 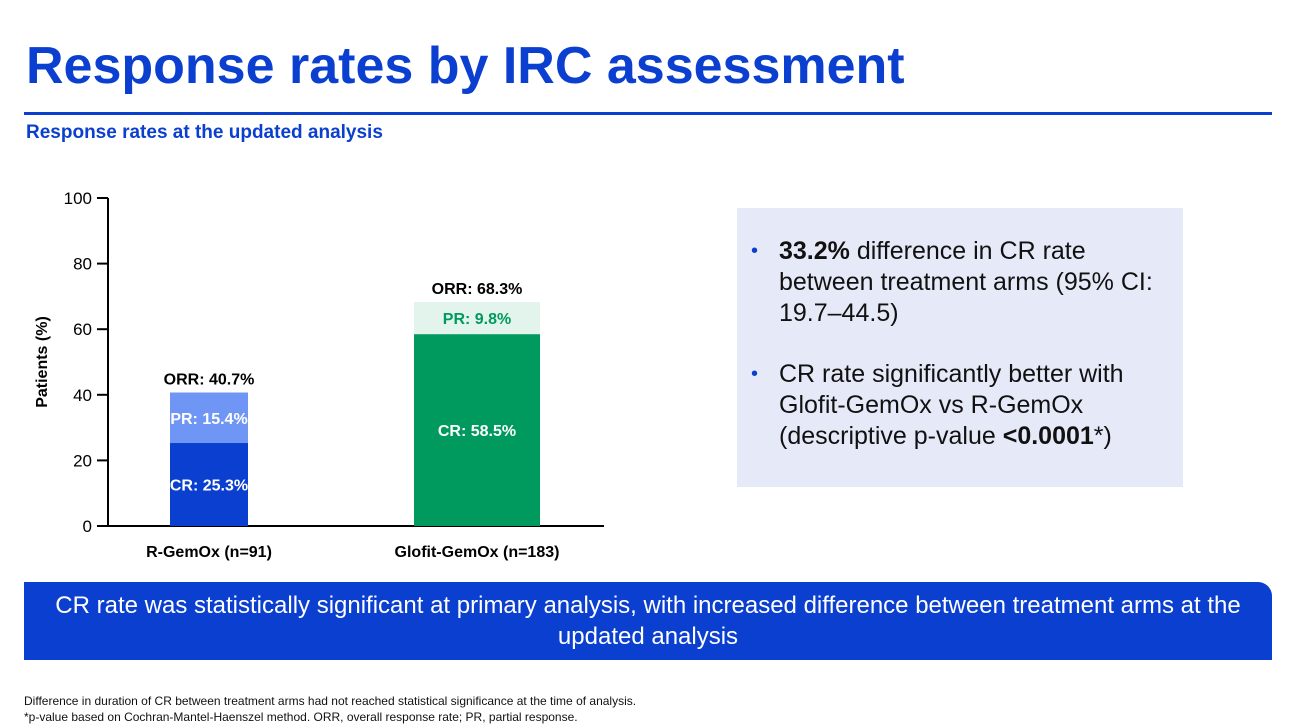 I want to click on segment-label: PR: 9.8%, so click(x=477, y=319).